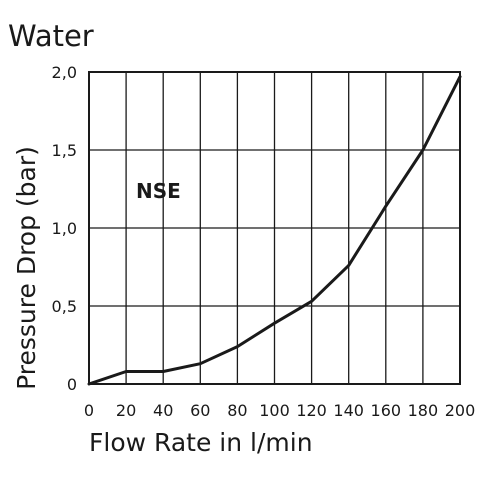 The image size is (480, 480). Describe the element at coordinates (163, 410) in the screenshot. I see `x-tick-label-2: 40` at that location.